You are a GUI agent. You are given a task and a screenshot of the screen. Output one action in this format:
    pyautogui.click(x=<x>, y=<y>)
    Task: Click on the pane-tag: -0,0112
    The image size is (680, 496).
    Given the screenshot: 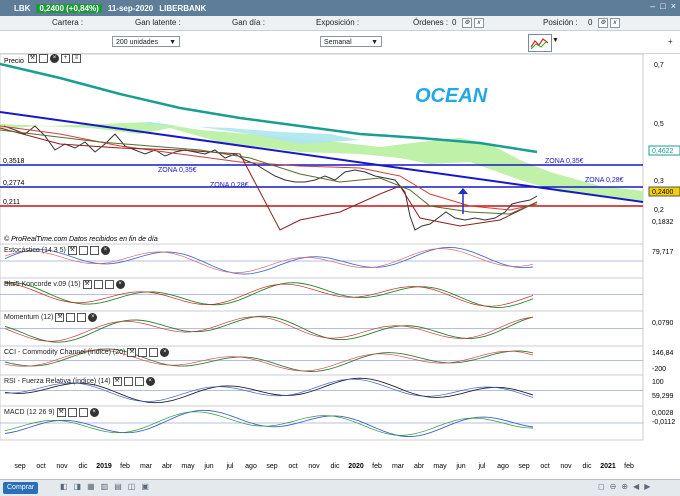 What is the action you would take?
    pyautogui.click(x=663, y=422)
    